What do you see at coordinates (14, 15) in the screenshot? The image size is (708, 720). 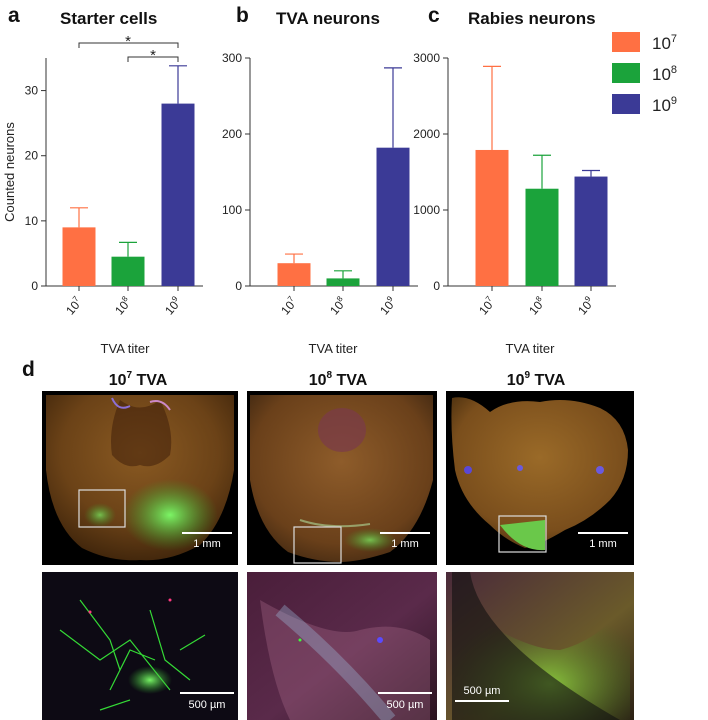 I see `panel-letter-a: a` at bounding box center [14, 15].